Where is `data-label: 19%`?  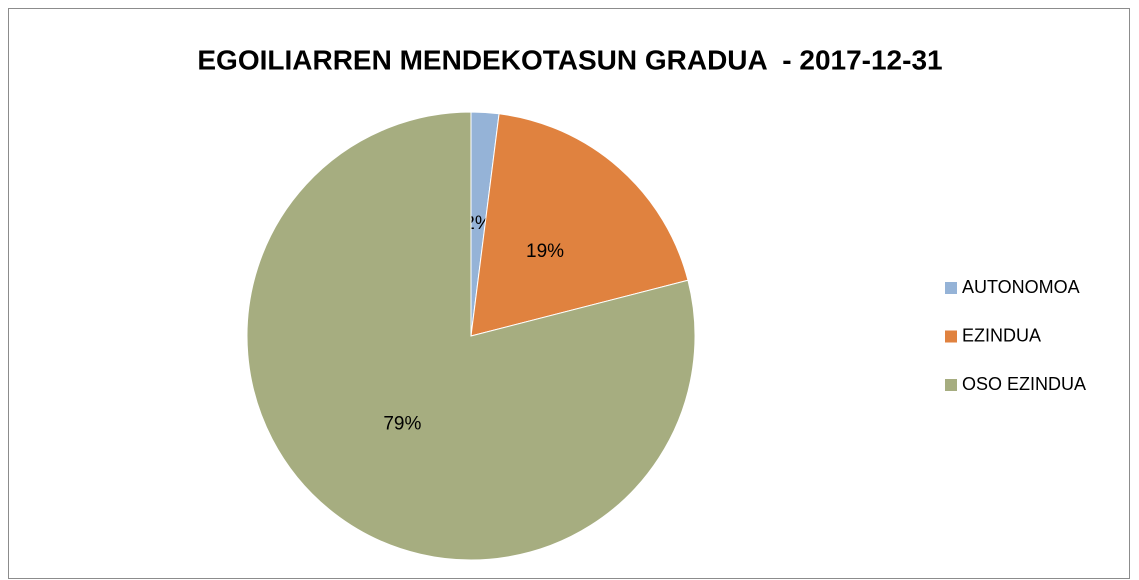 data-label: 19% is located at coordinates (545, 251).